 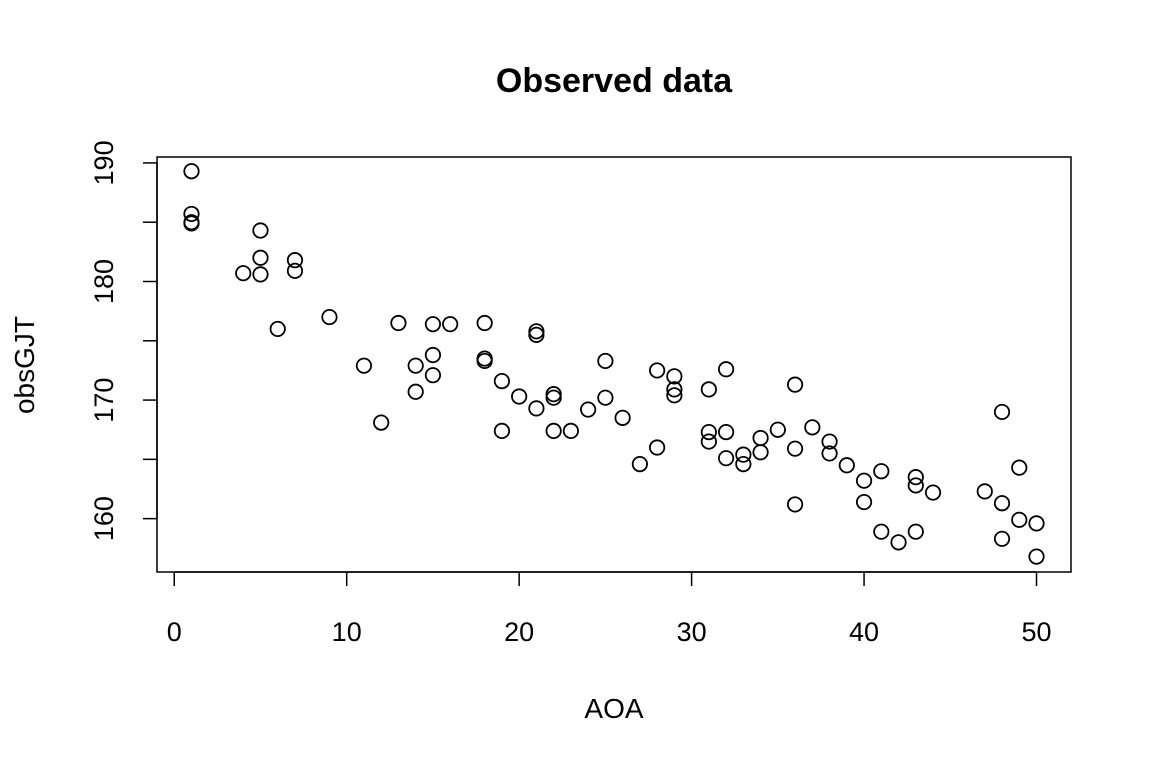 What do you see at coordinates (864, 632) in the screenshot?
I see `x-tick-label: 40` at bounding box center [864, 632].